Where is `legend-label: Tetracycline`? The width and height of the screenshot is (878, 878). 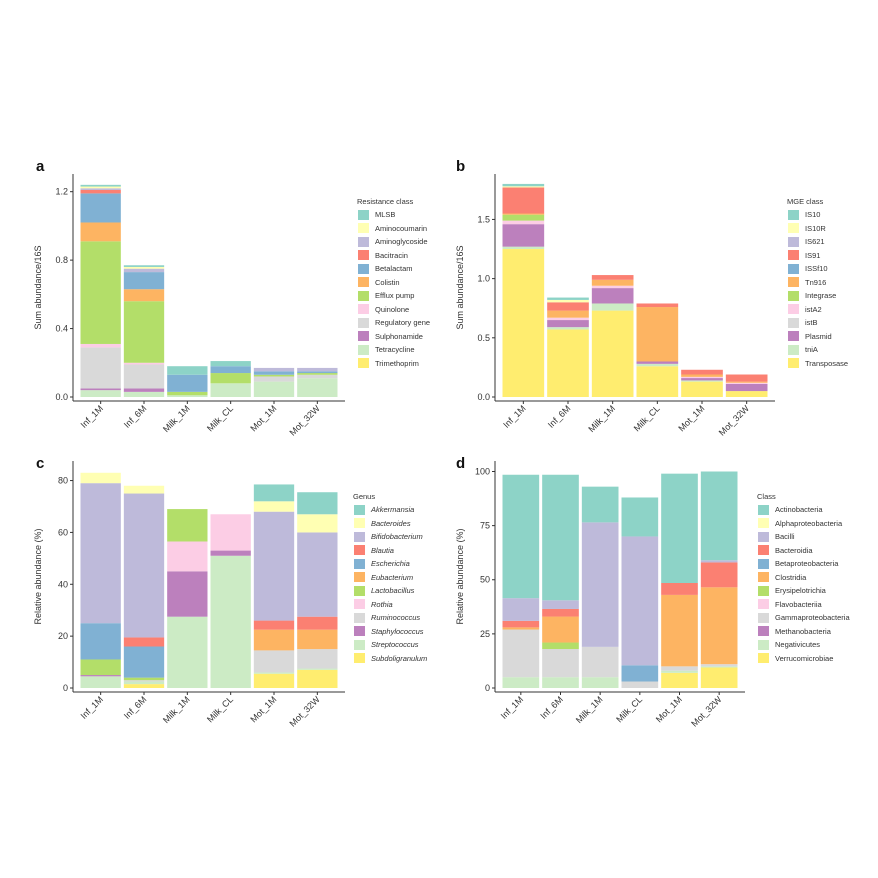 legend-label: Tetracycline is located at coordinates (395, 350).